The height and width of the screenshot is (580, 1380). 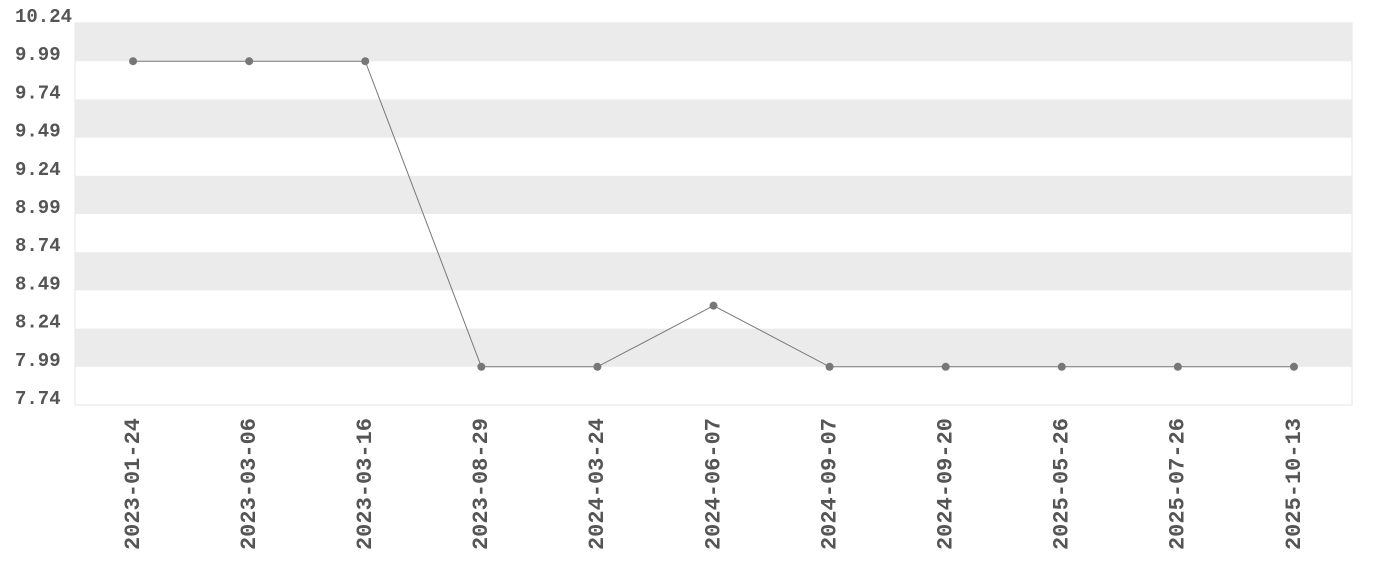 What do you see at coordinates (713, 484) in the screenshot?
I see `x-tick-label: 2024-06-07` at bounding box center [713, 484].